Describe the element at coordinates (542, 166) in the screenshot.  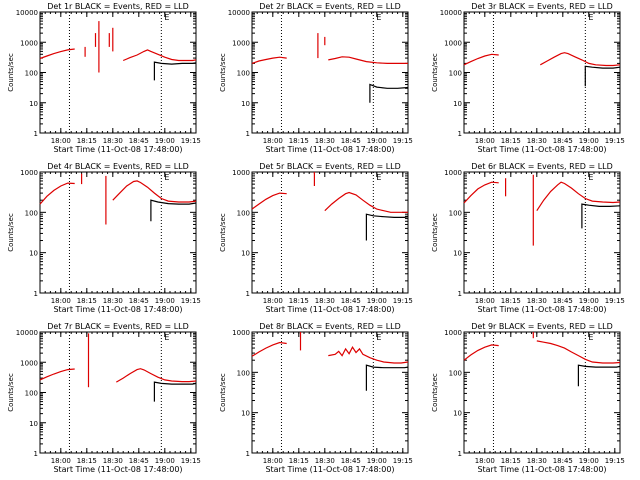
I see `panel-title: Det 6r BLACK = Events, RED = LLD` at that location.